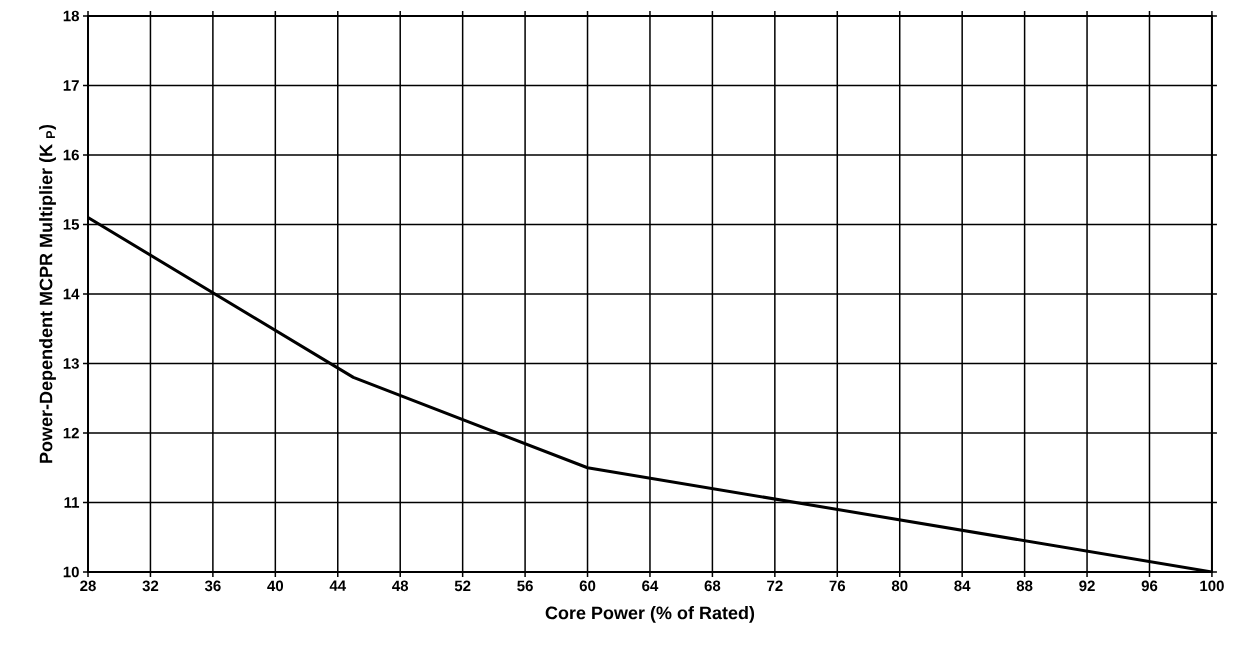  Describe the element at coordinates (71, 572) in the screenshot. I see `y-tick-label: 10` at that location.